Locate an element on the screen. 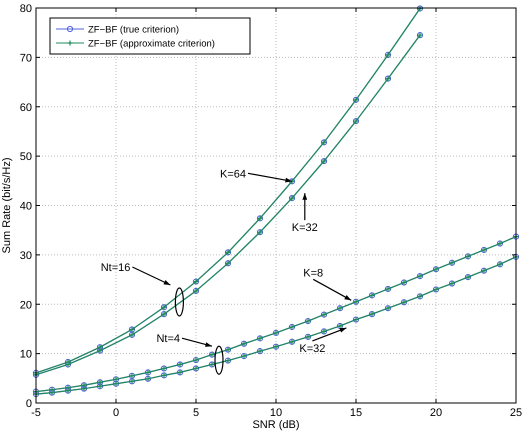 The height and width of the screenshot is (433, 524). x-tick-label: 5 is located at coordinates (196, 413).